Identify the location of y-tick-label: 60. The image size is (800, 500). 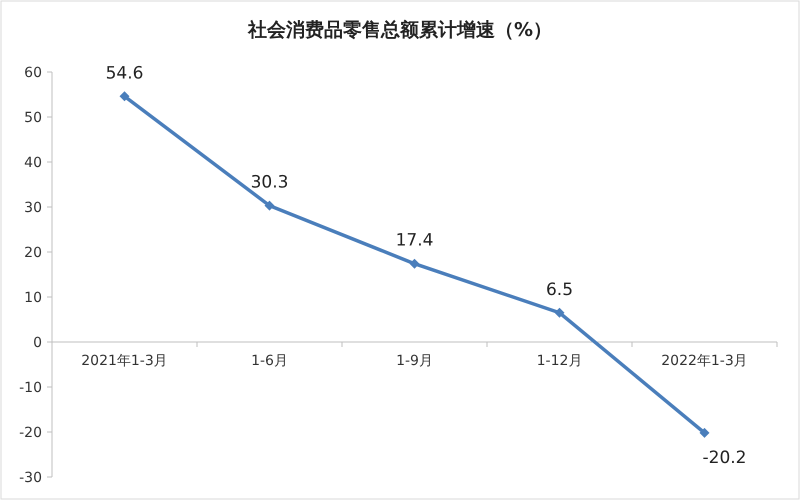
(33, 73).